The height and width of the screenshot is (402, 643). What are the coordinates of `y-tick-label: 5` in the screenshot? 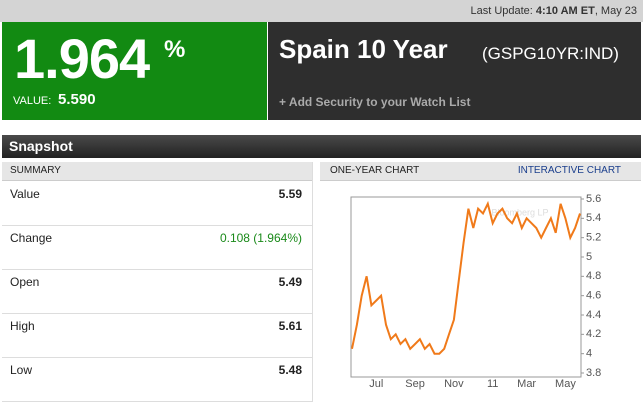 It's located at (589, 257).